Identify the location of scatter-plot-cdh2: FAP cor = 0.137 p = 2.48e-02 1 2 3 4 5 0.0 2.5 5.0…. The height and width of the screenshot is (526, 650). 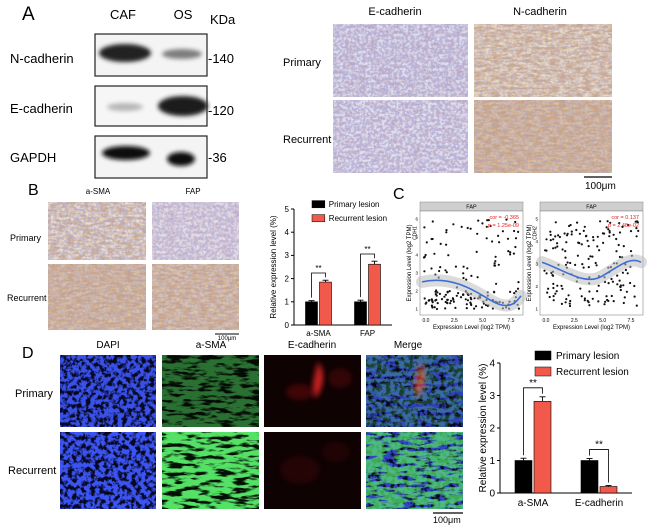
(587, 266).